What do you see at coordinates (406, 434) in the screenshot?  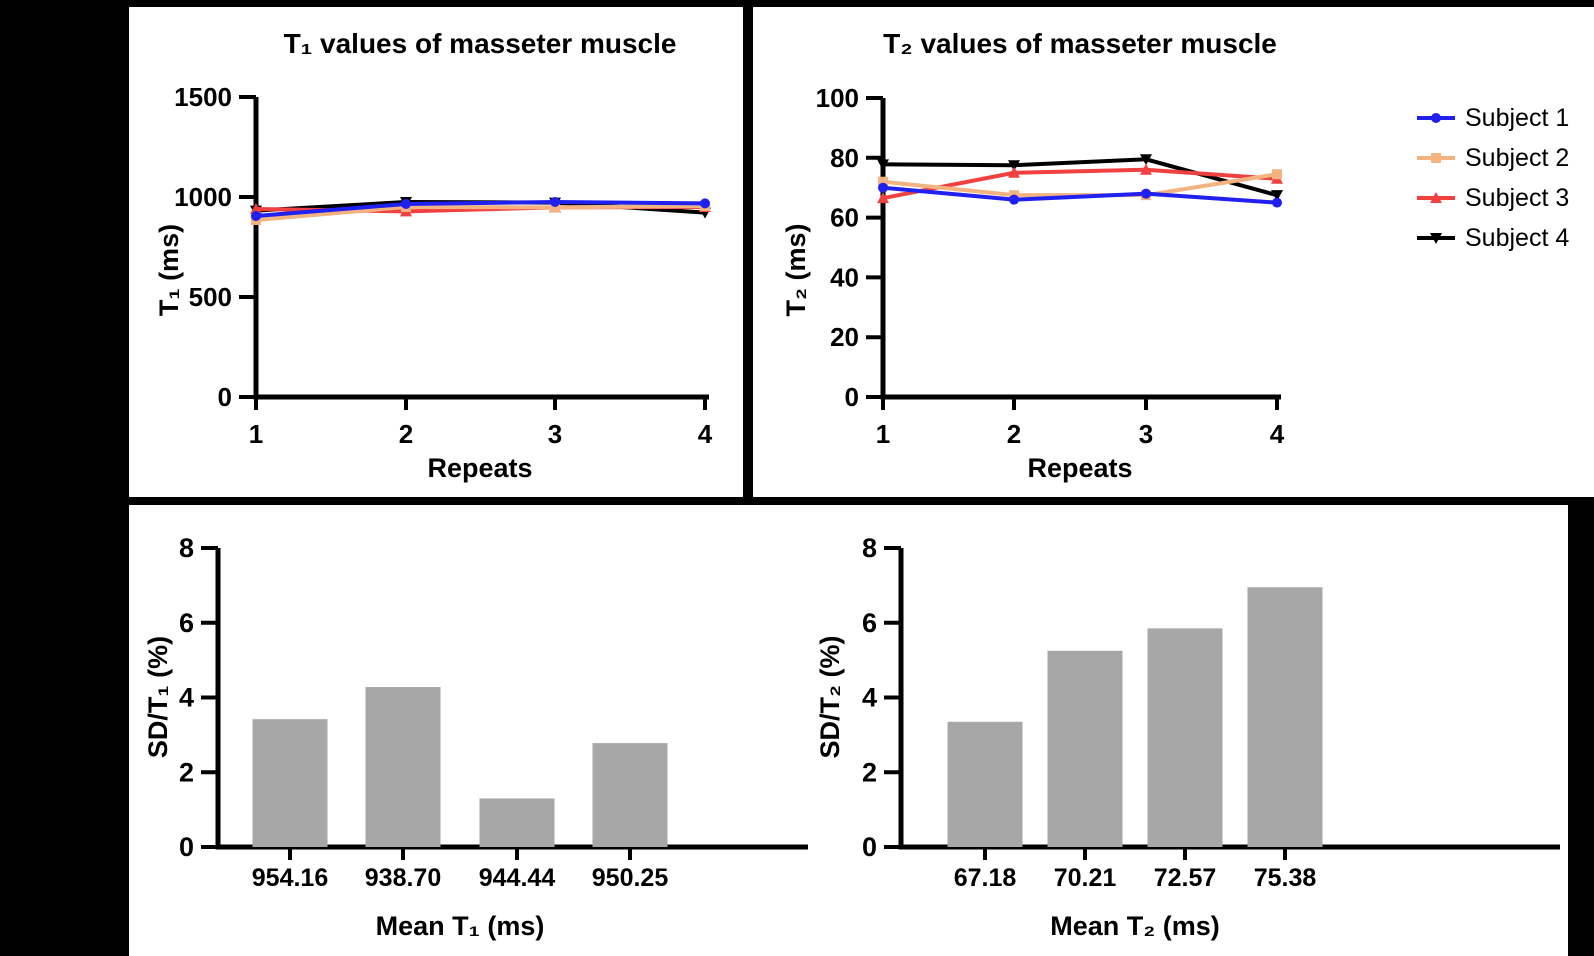 I see `t1-xtick-label: 2` at bounding box center [406, 434].